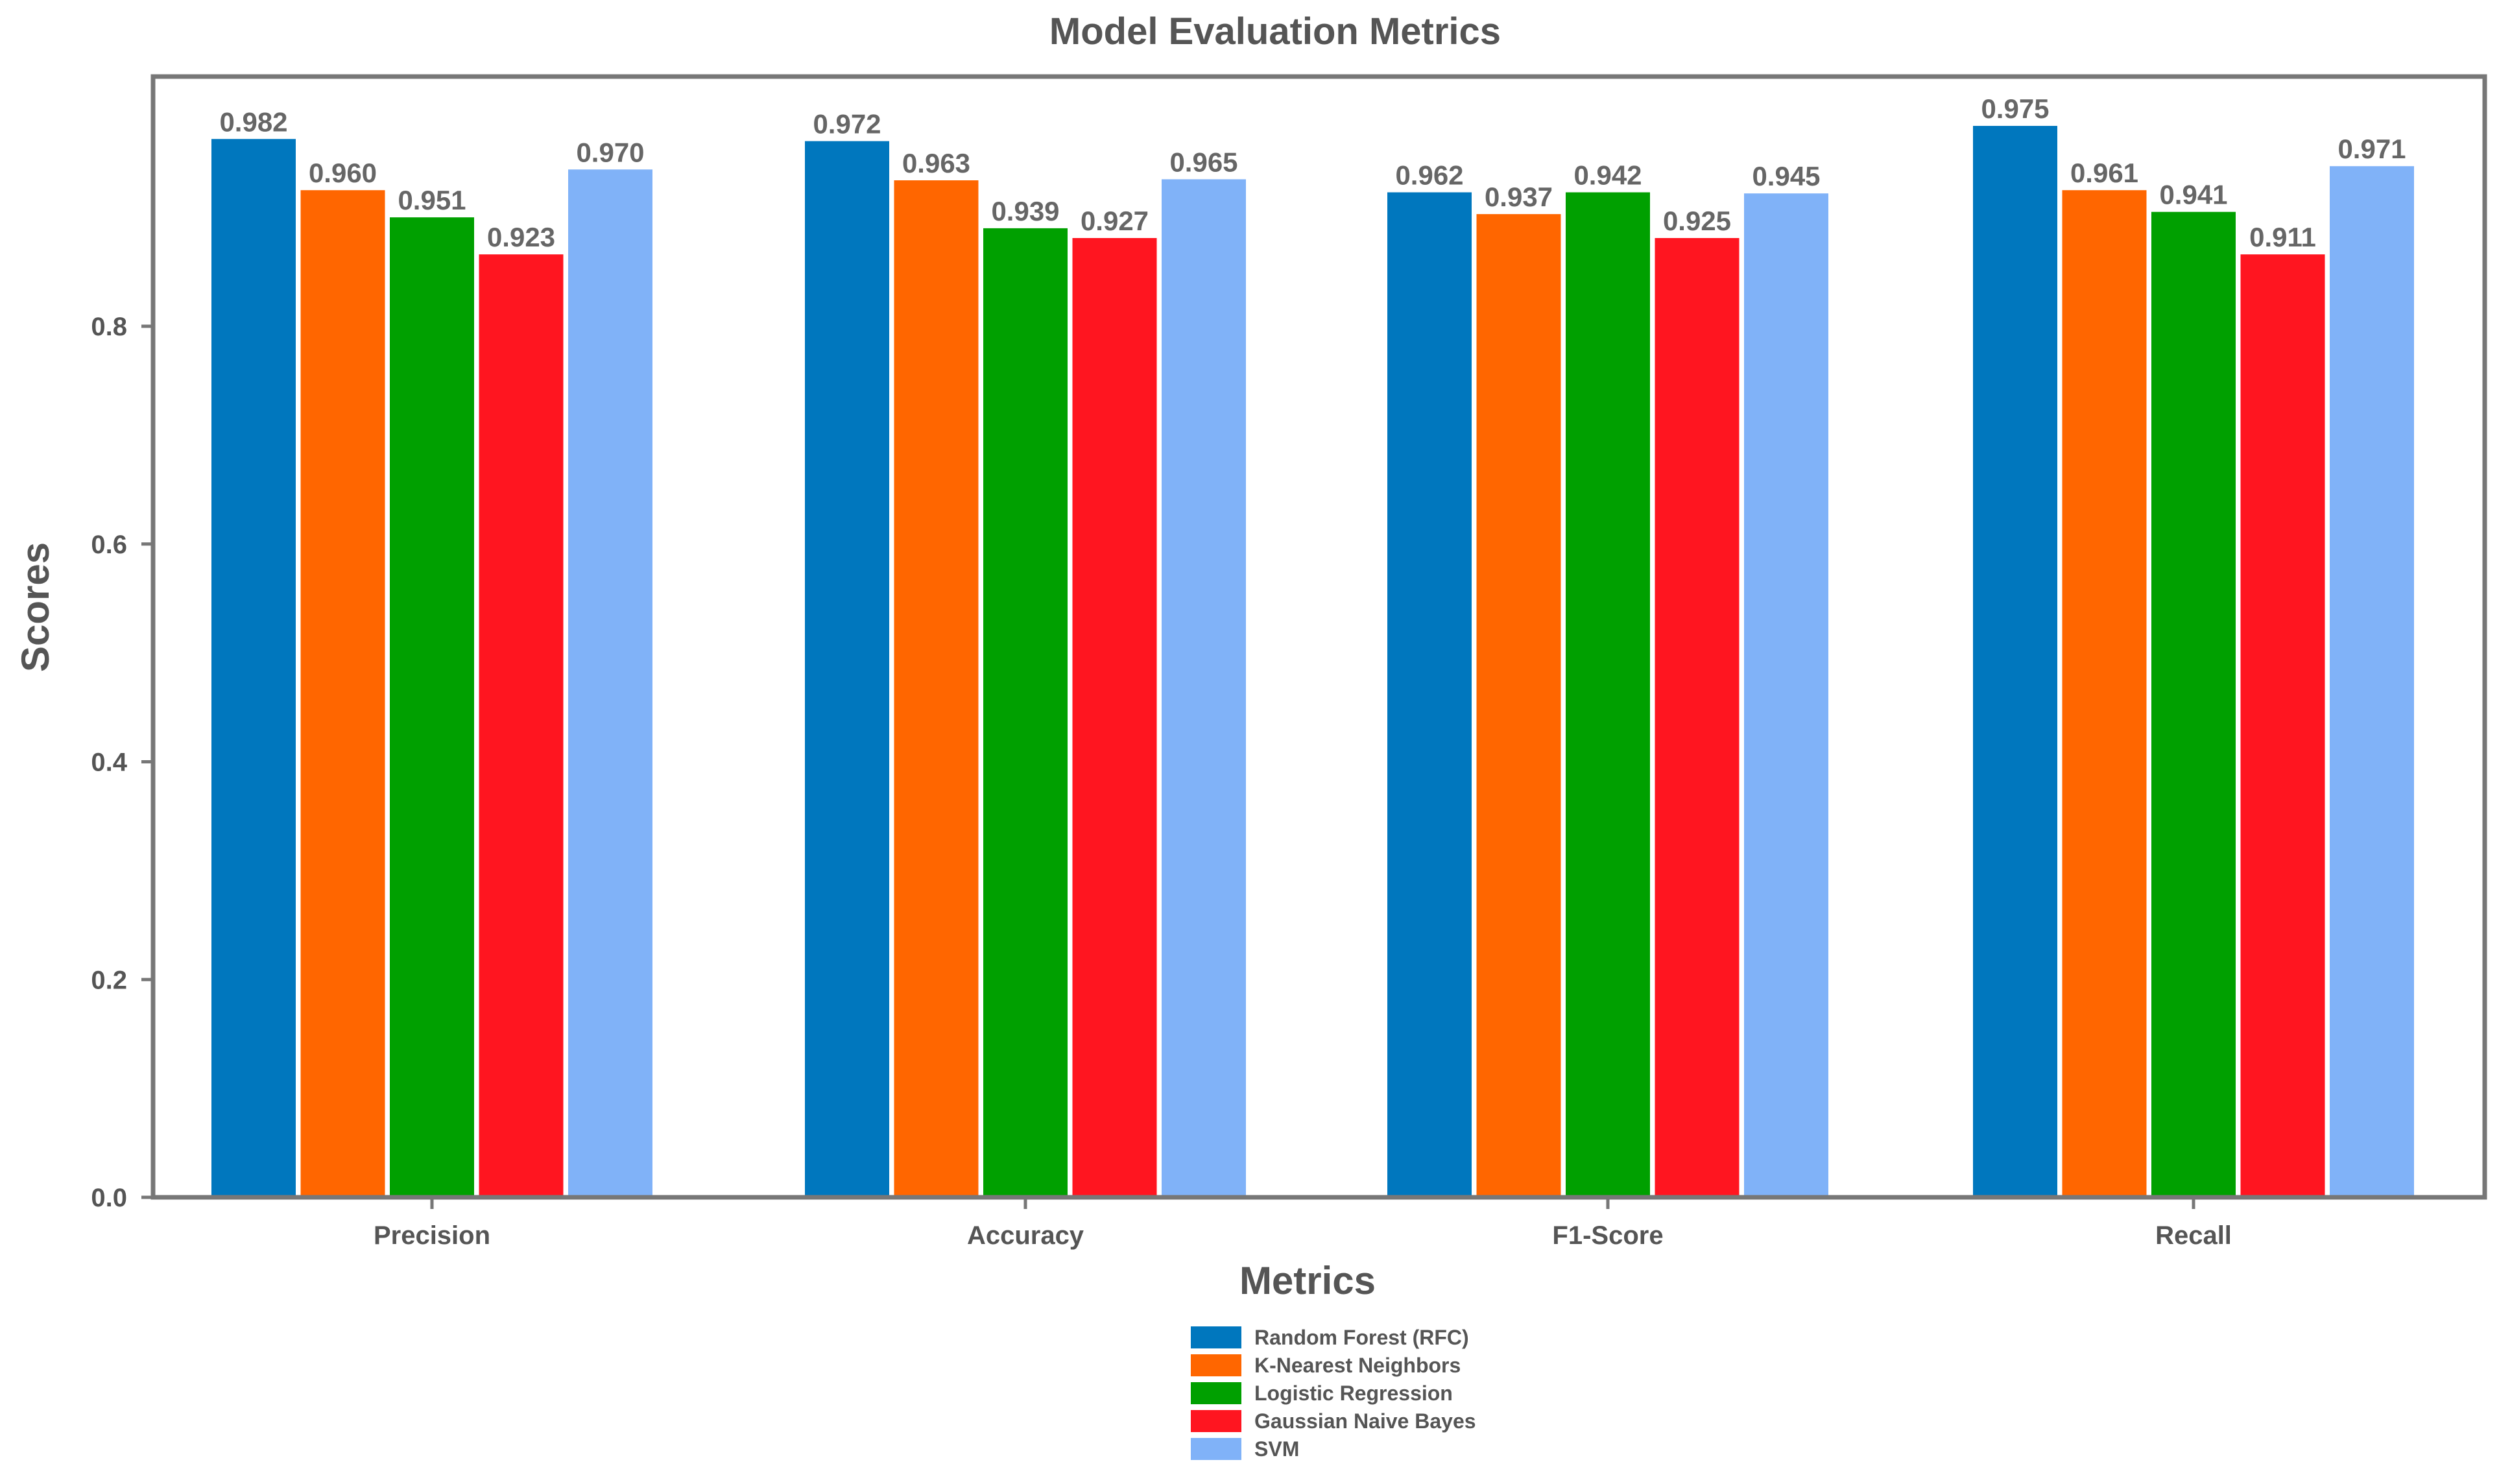 The width and height of the screenshot is (2499, 1484). I want to click on value-label: 0.965, so click(1203, 162).